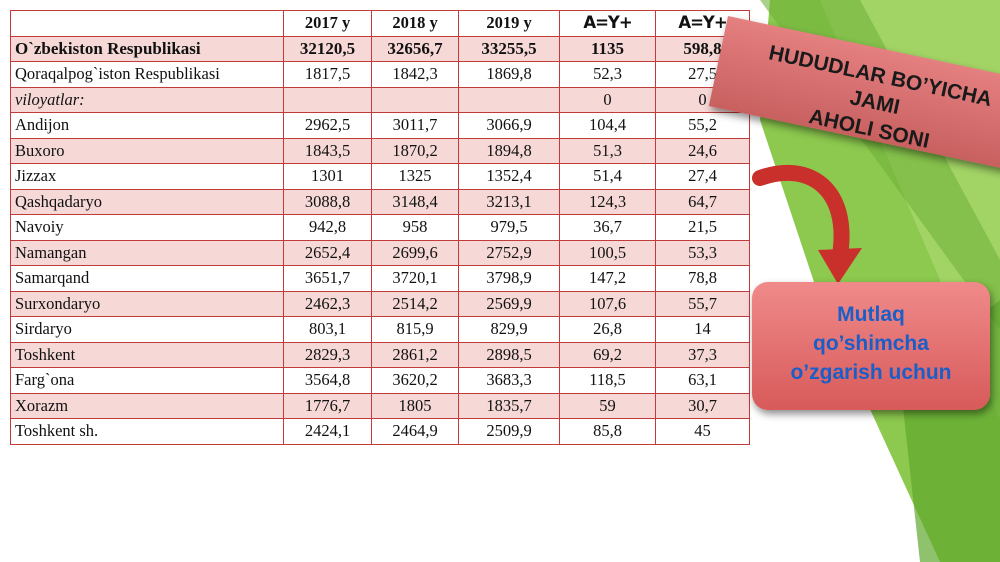 This screenshot has width=1000, height=562. Describe the element at coordinates (509, 48) in the screenshot. I see `value-cell: 33255,5` at that location.